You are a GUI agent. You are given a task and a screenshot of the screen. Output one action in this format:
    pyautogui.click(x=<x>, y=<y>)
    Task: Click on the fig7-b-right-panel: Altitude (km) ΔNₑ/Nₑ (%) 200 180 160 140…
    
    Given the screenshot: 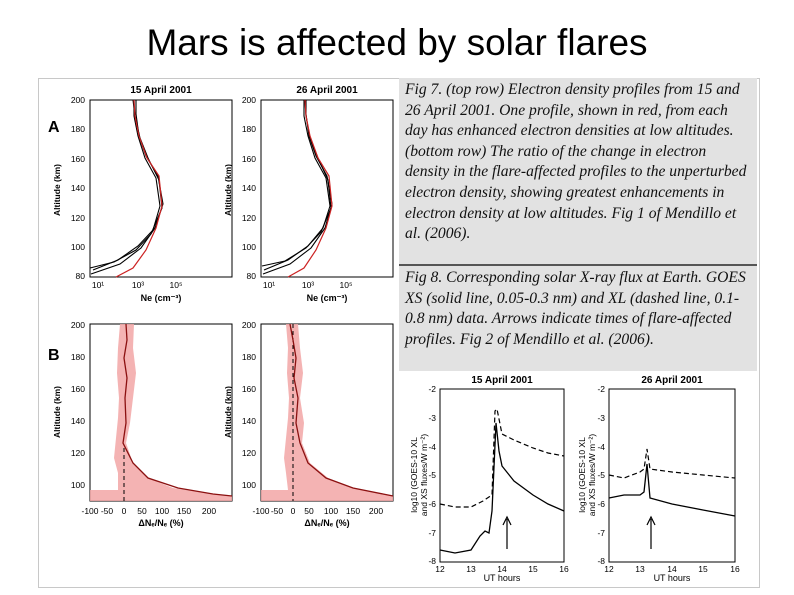 What is the action you would take?
    pyautogui.click(x=308, y=424)
    